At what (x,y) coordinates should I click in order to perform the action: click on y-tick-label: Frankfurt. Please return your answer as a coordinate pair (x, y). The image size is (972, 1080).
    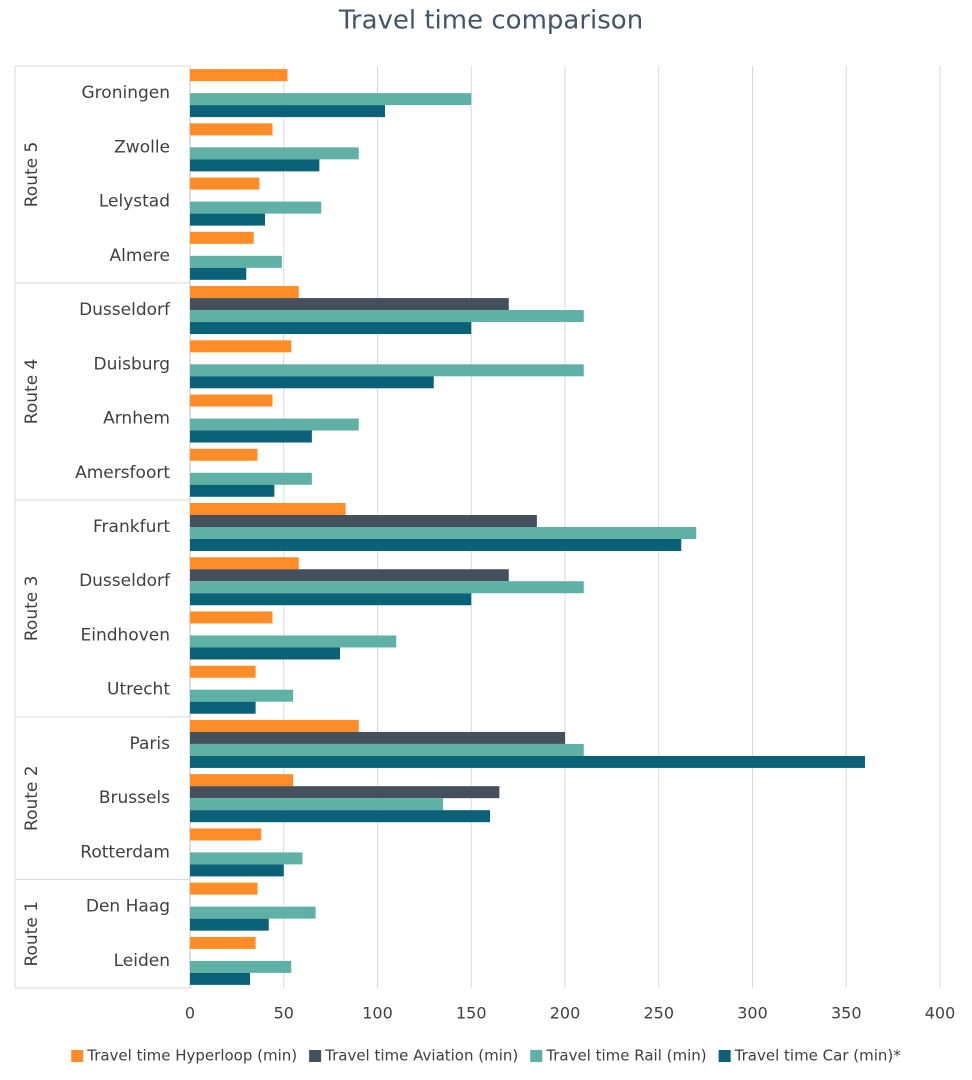
    Looking at the image, I should click on (131, 527).